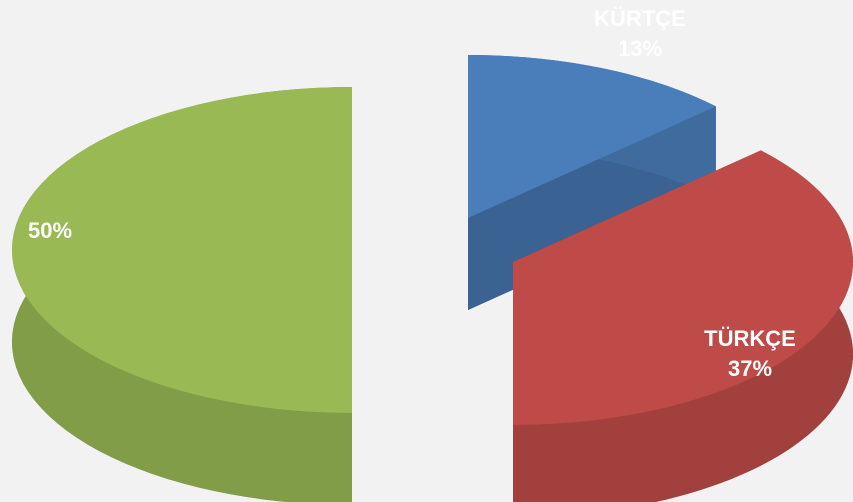  I want to click on slice-category-label: TÜRKÇE, so click(750, 338).